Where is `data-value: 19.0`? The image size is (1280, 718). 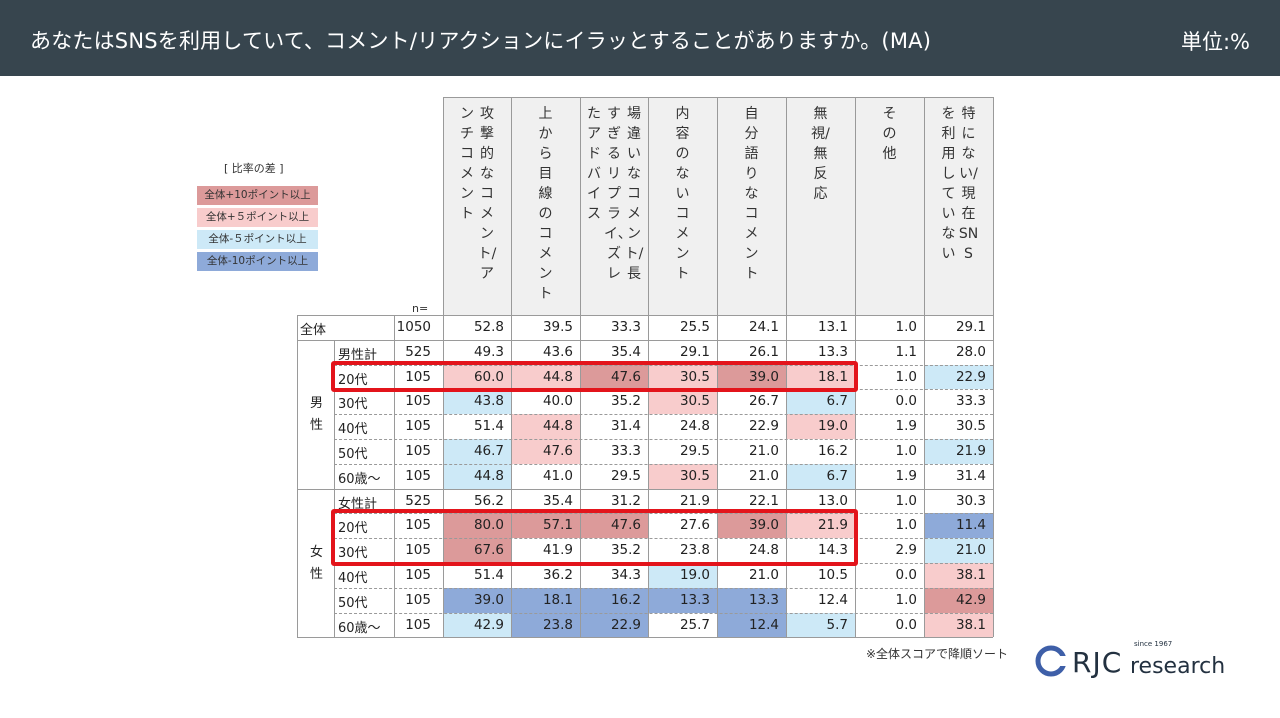
data-value: 19.0 is located at coordinates (694, 575).